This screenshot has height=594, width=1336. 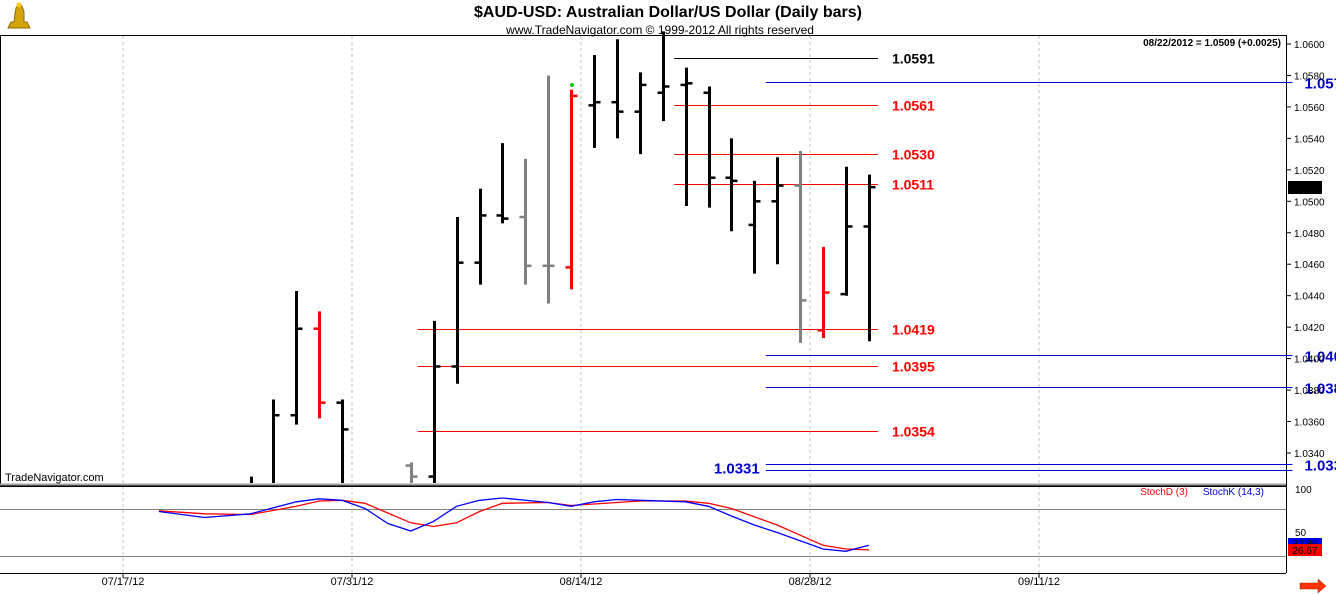 What do you see at coordinates (1039, 582) in the screenshot?
I see `date-tick-label: 09/11/12` at bounding box center [1039, 582].